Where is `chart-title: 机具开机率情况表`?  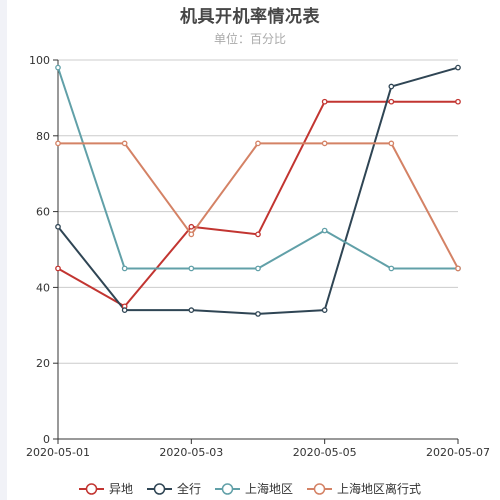 chart-title: 机具开机率情况表 is located at coordinates (250, 17).